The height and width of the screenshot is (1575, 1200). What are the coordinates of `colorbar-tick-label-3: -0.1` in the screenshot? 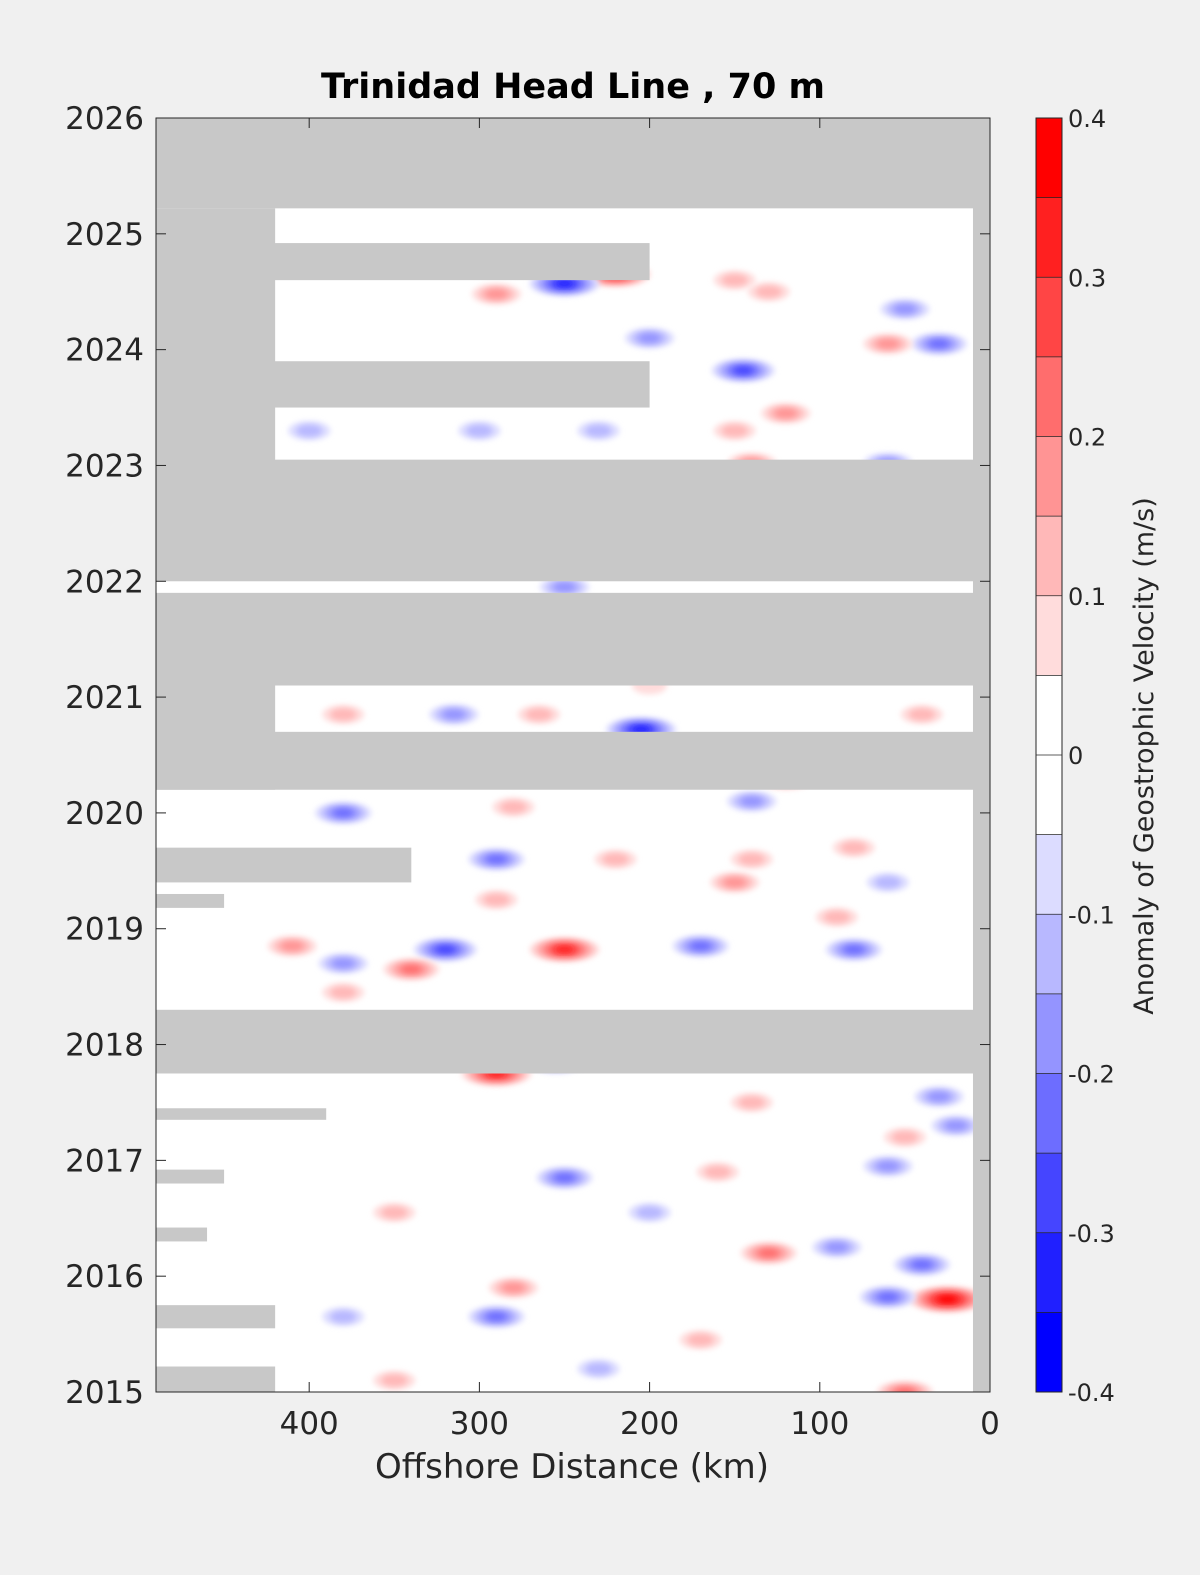 It's located at (1091, 915).